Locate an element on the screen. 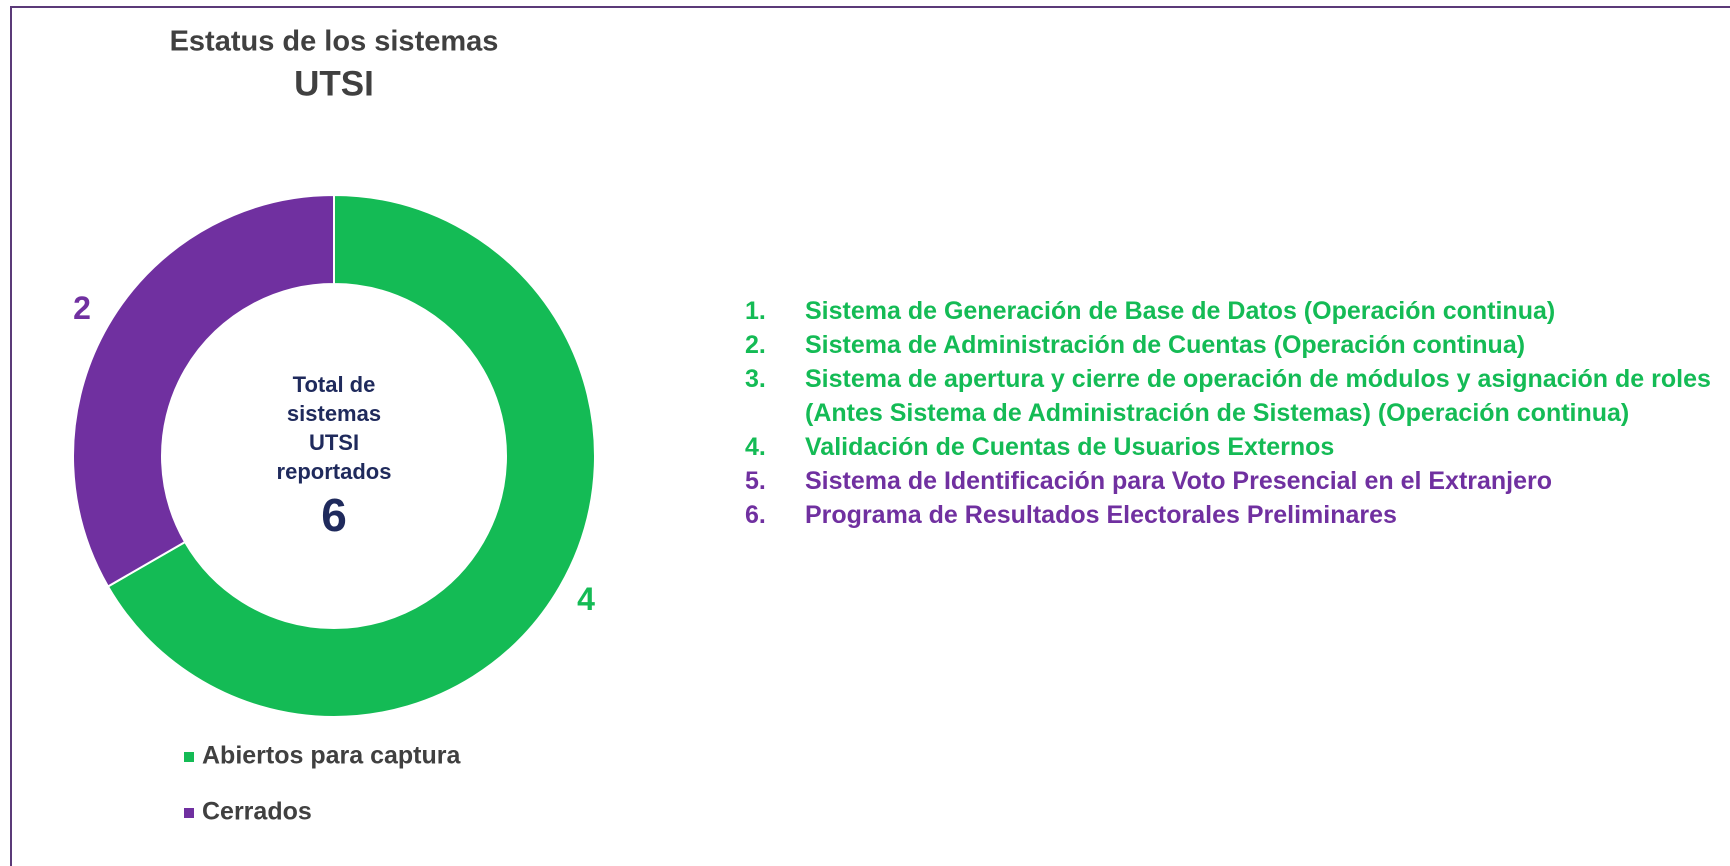 The image size is (1730, 866). list-number: 1. is located at coordinates (755, 311).